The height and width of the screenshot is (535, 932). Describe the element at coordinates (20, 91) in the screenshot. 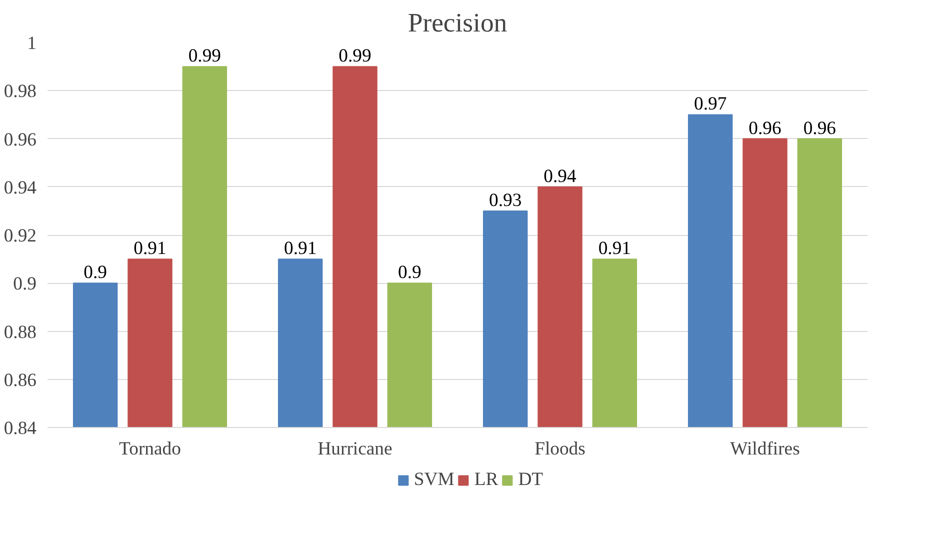

I see `y-tick-label: 0.98` at that location.